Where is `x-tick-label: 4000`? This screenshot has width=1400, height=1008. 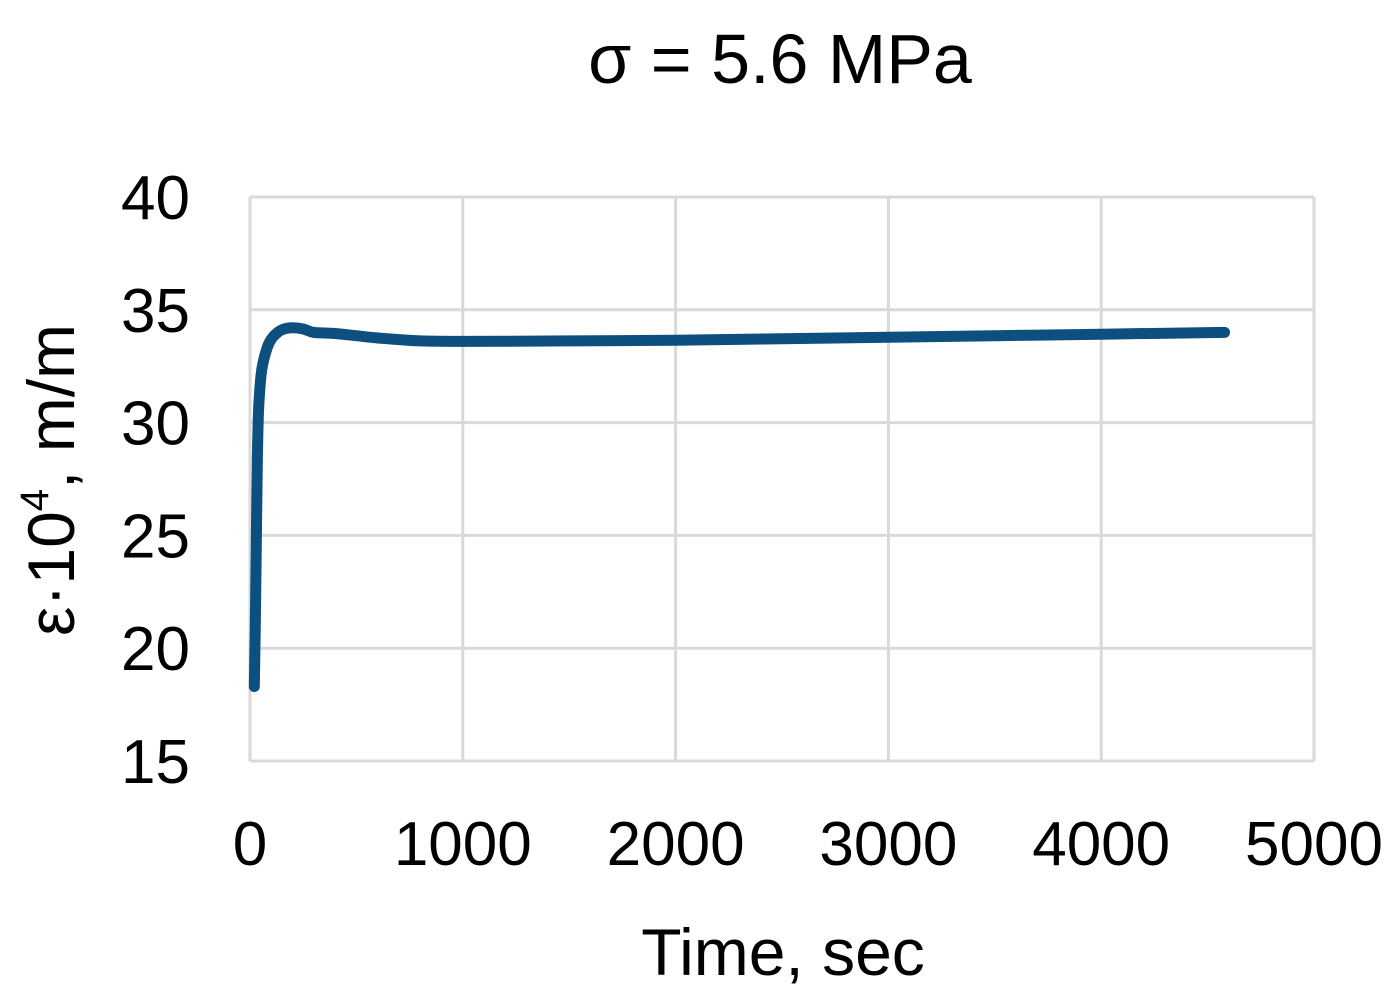
x-tick-label: 4000 is located at coordinates (1101, 844).